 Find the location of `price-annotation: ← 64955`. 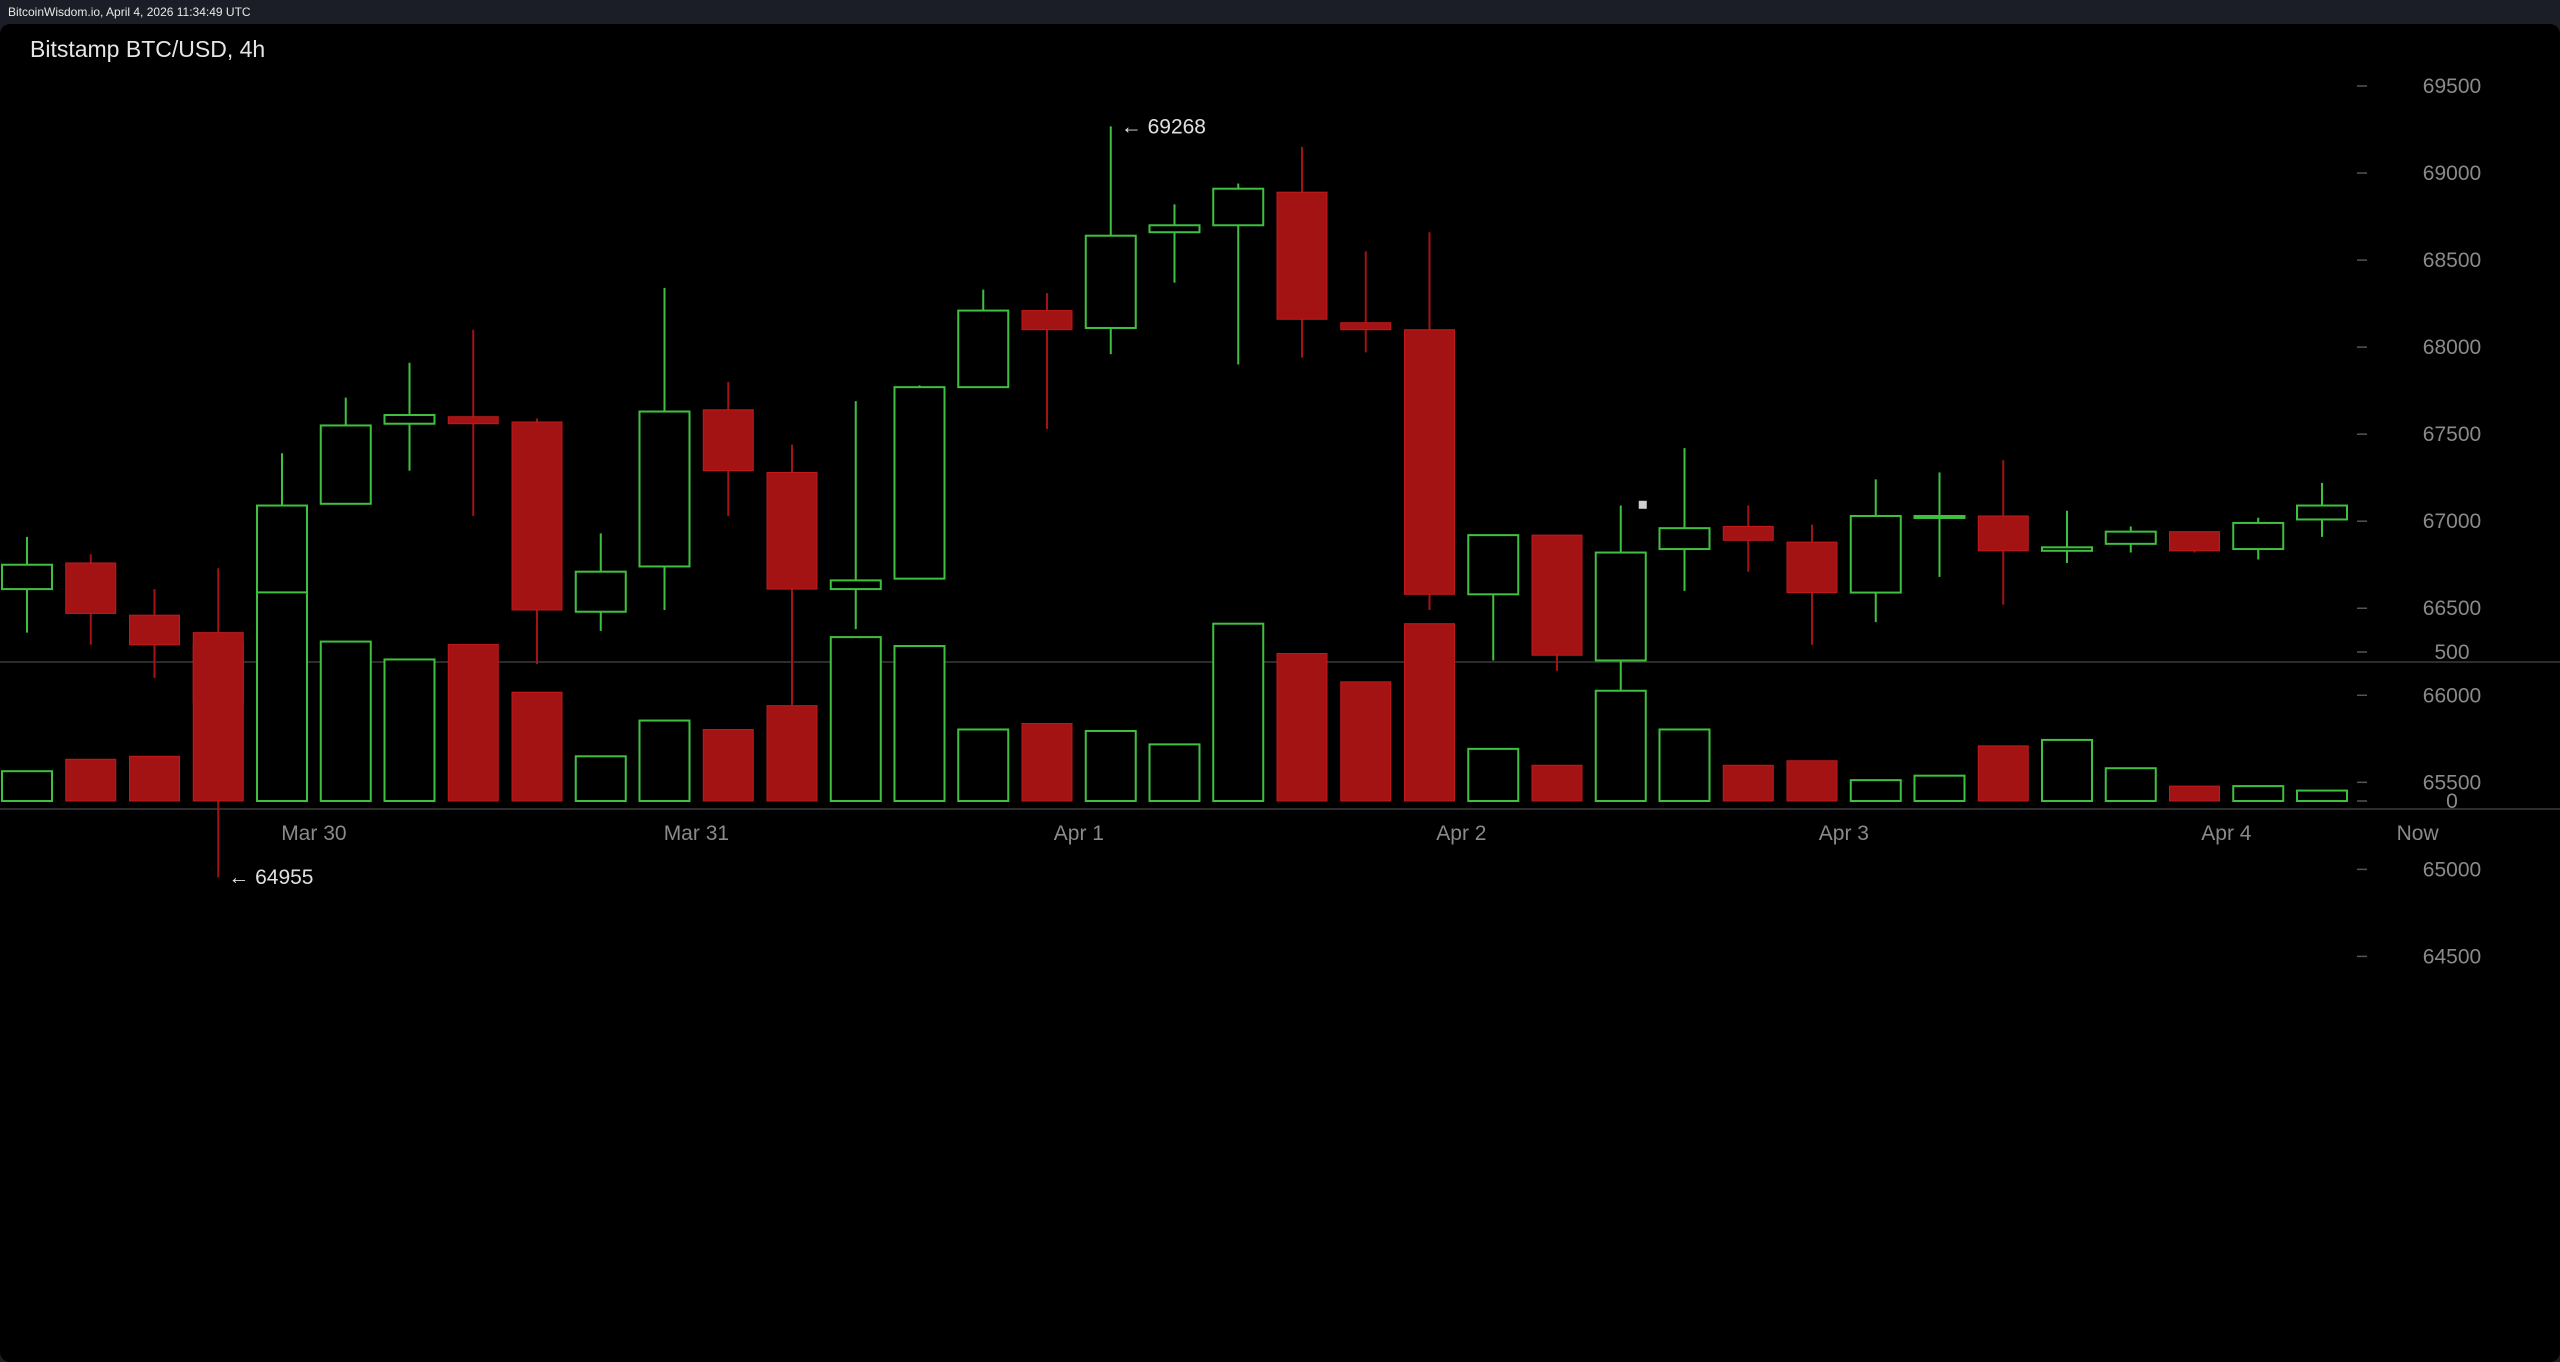

price-annotation: ← 64955 is located at coordinates (270, 877).